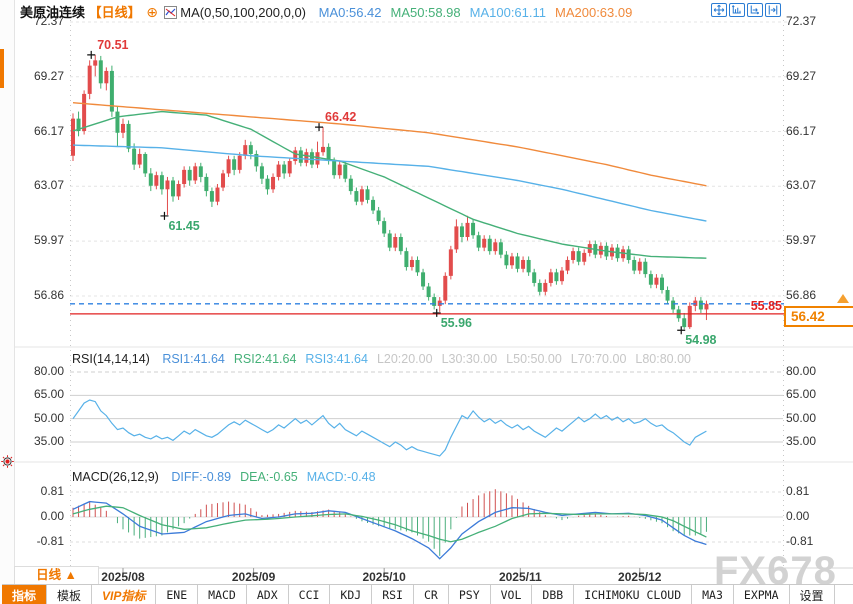 The height and width of the screenshot is (604, 853). I want to click on period-tag: 【日线】, so click(114, 12).